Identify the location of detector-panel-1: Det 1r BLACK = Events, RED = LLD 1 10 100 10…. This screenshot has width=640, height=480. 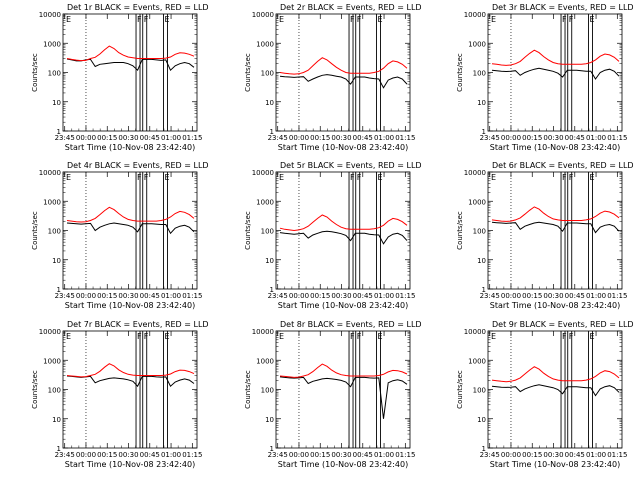
(120, 77).